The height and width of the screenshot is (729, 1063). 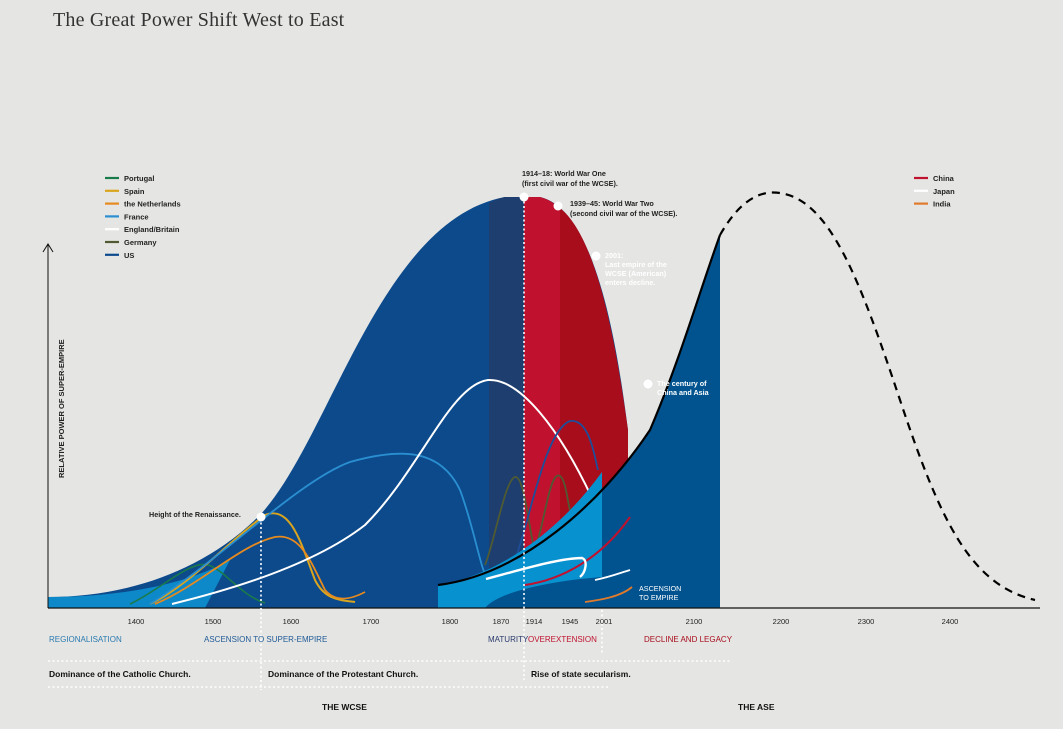 I want to click on phase-overextension: OVEREXTENSION, so click(x=562, y=639).